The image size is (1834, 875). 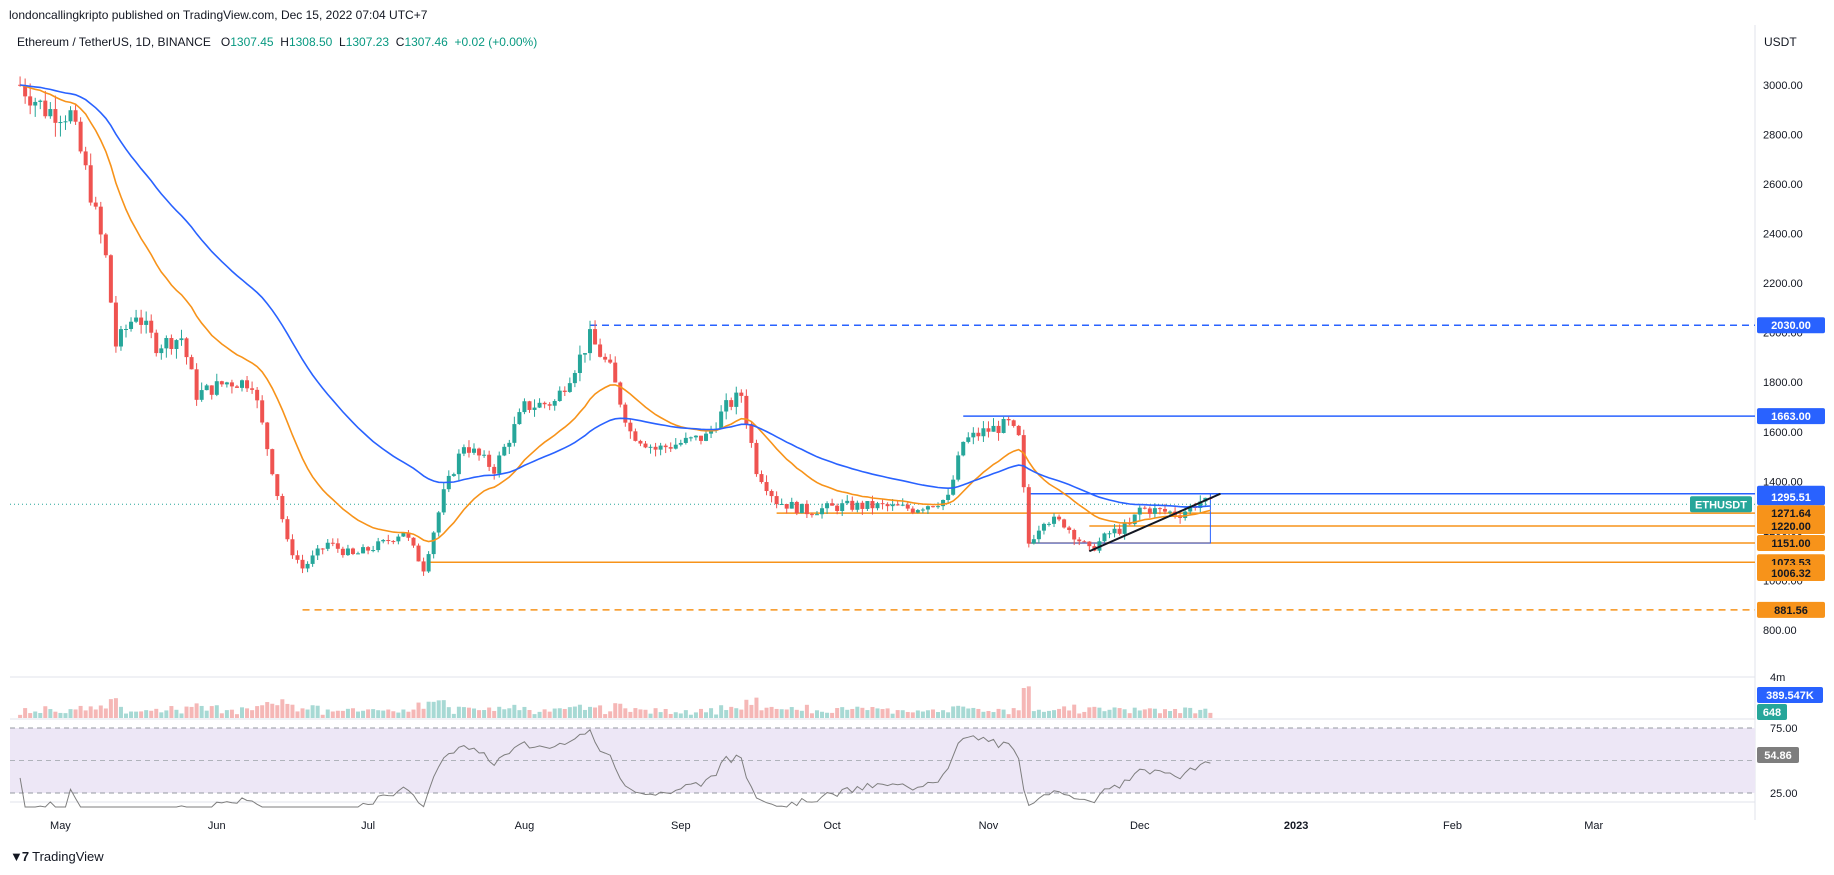 What do you see at coordinates (57, 856) in the screenshot?
I see `tradingview-brand: ▼7 TradingView` at bounding box center [57, 856].